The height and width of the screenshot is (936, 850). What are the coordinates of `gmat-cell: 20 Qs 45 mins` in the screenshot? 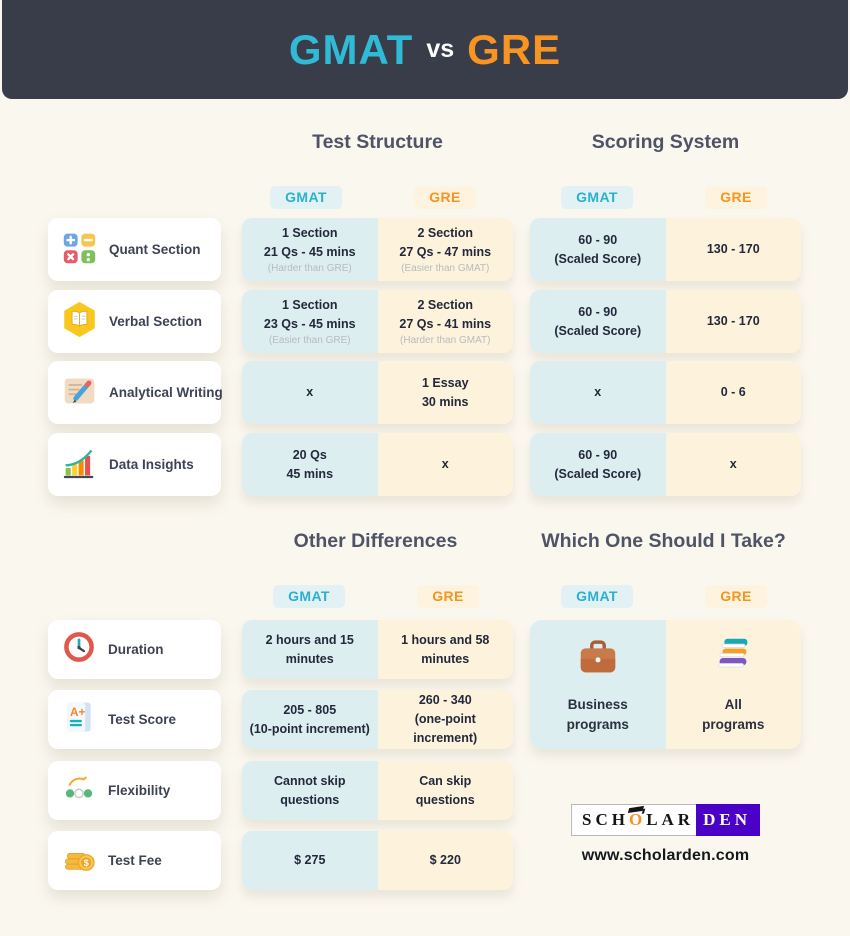 It's located at (310, 464).